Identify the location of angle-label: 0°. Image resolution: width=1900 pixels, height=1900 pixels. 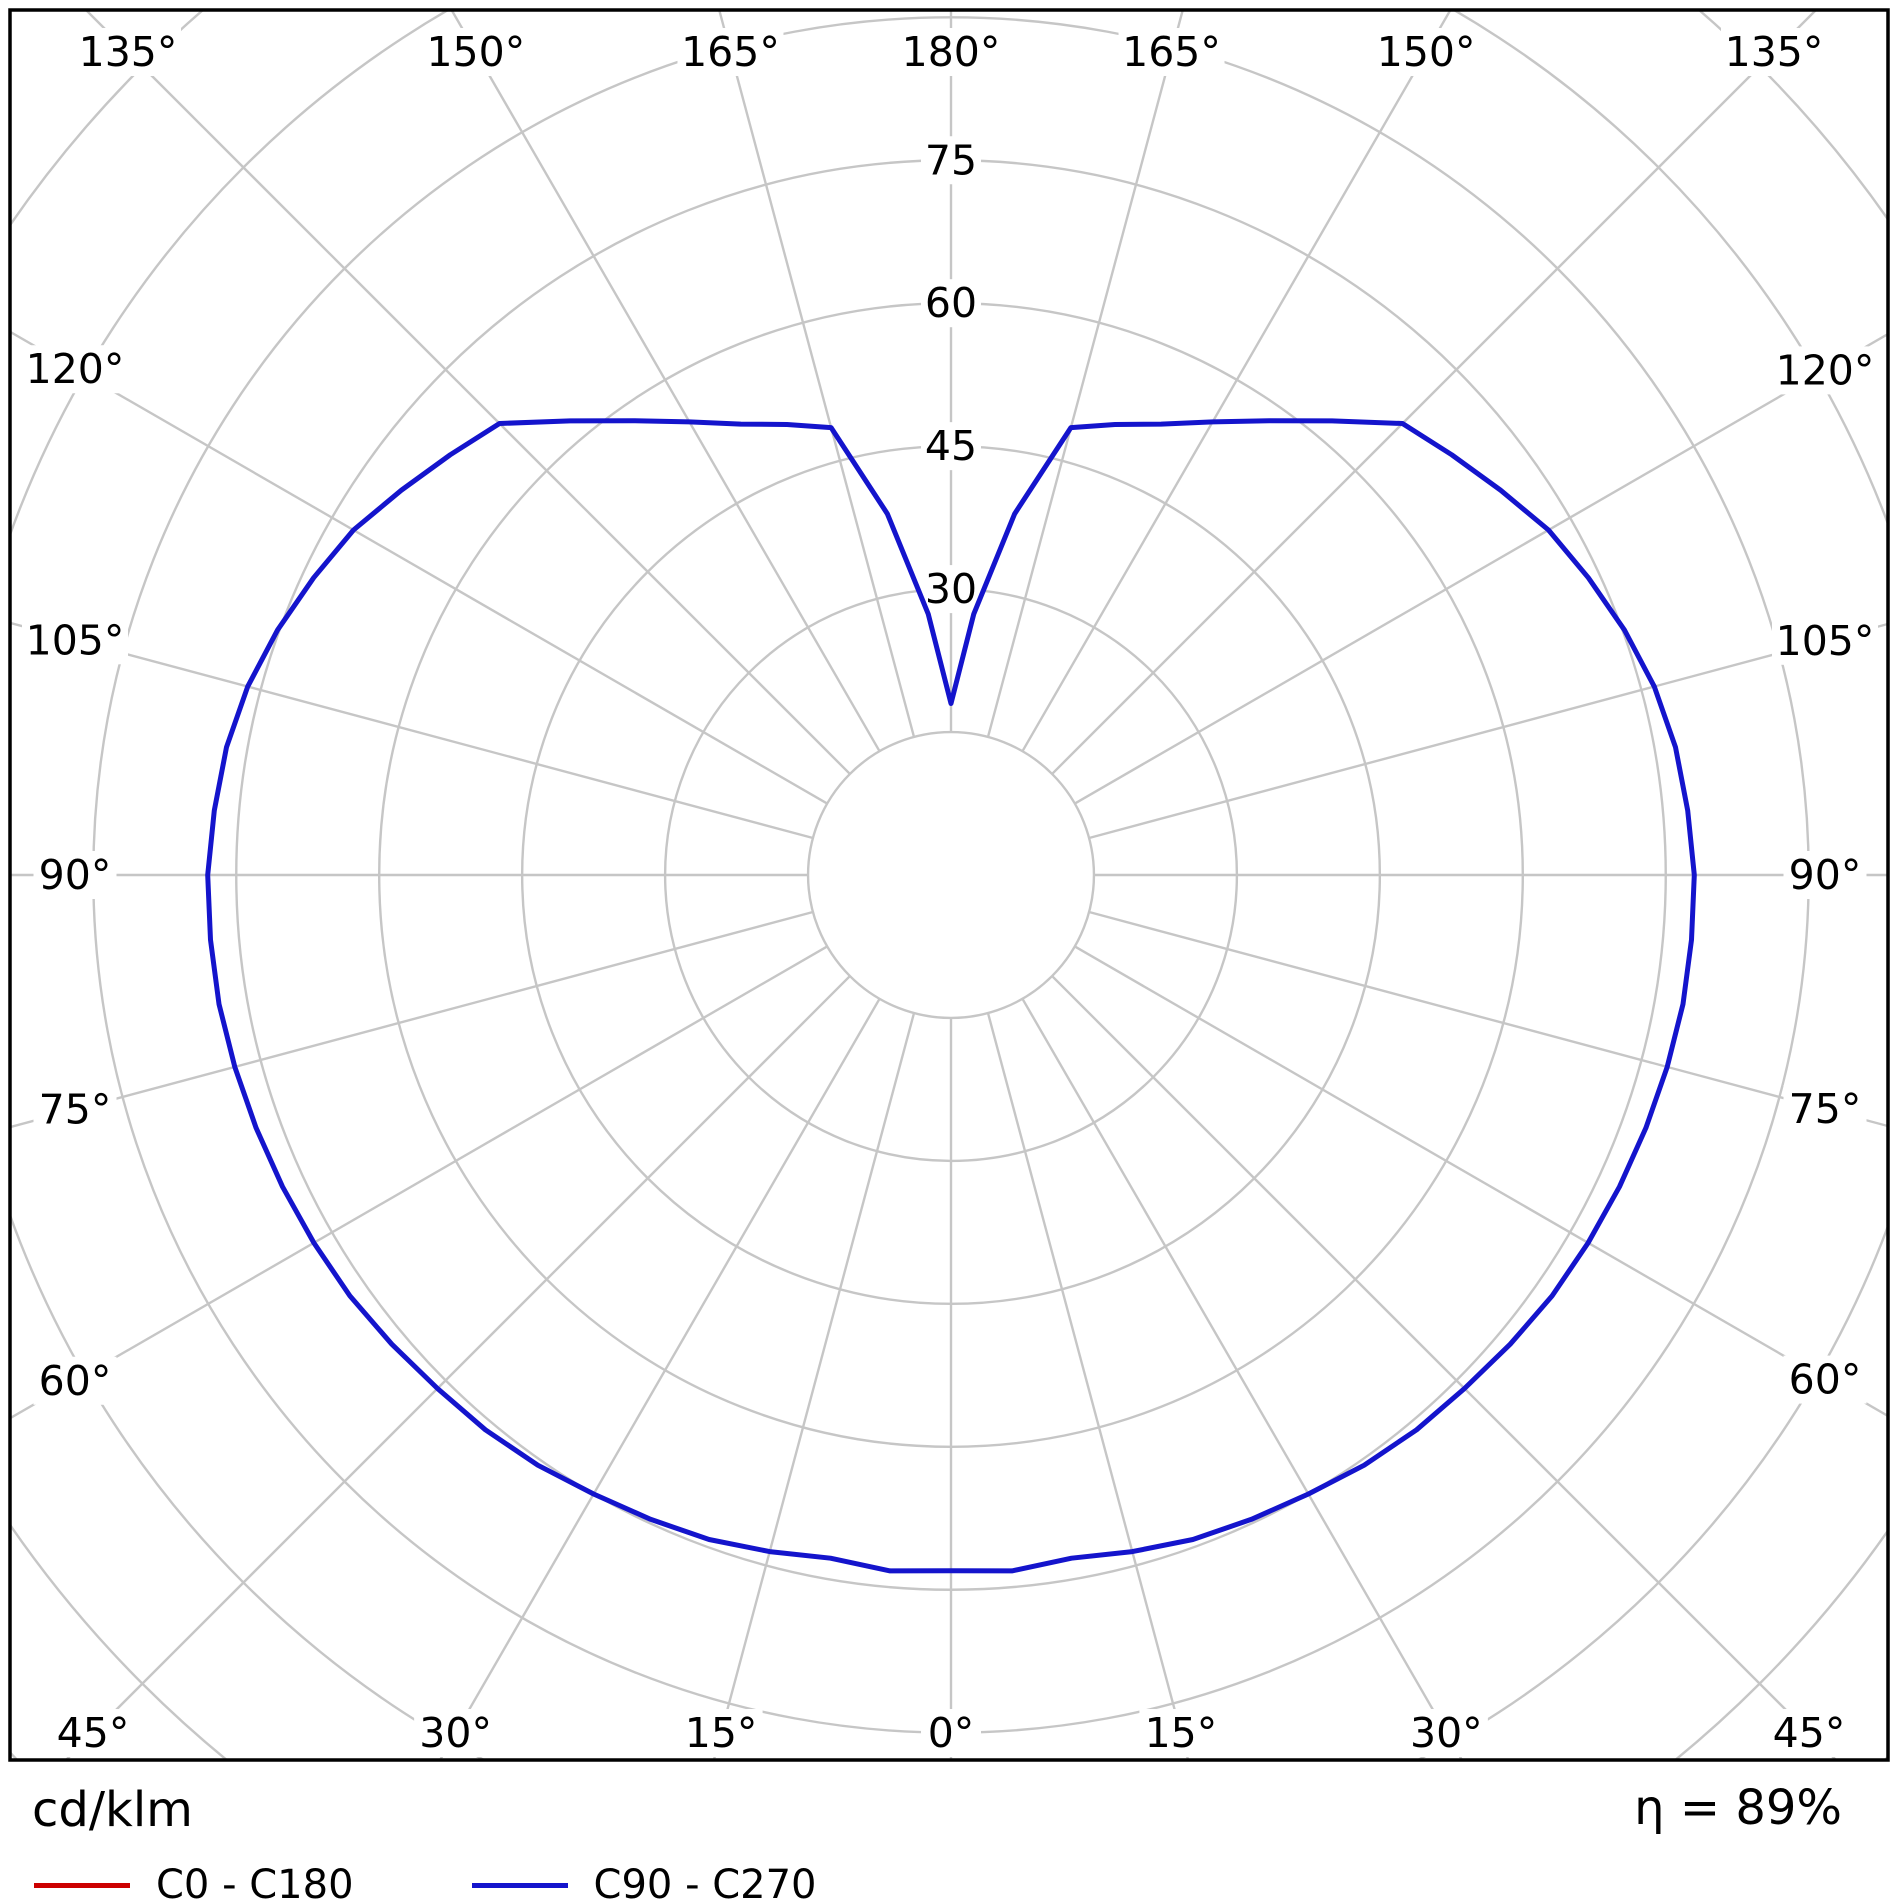
(951, 1733).